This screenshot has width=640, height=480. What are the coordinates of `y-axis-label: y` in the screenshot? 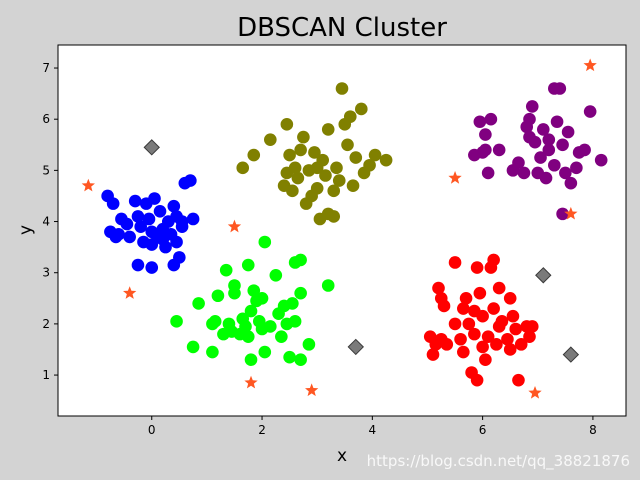 It's located at (26, 230).